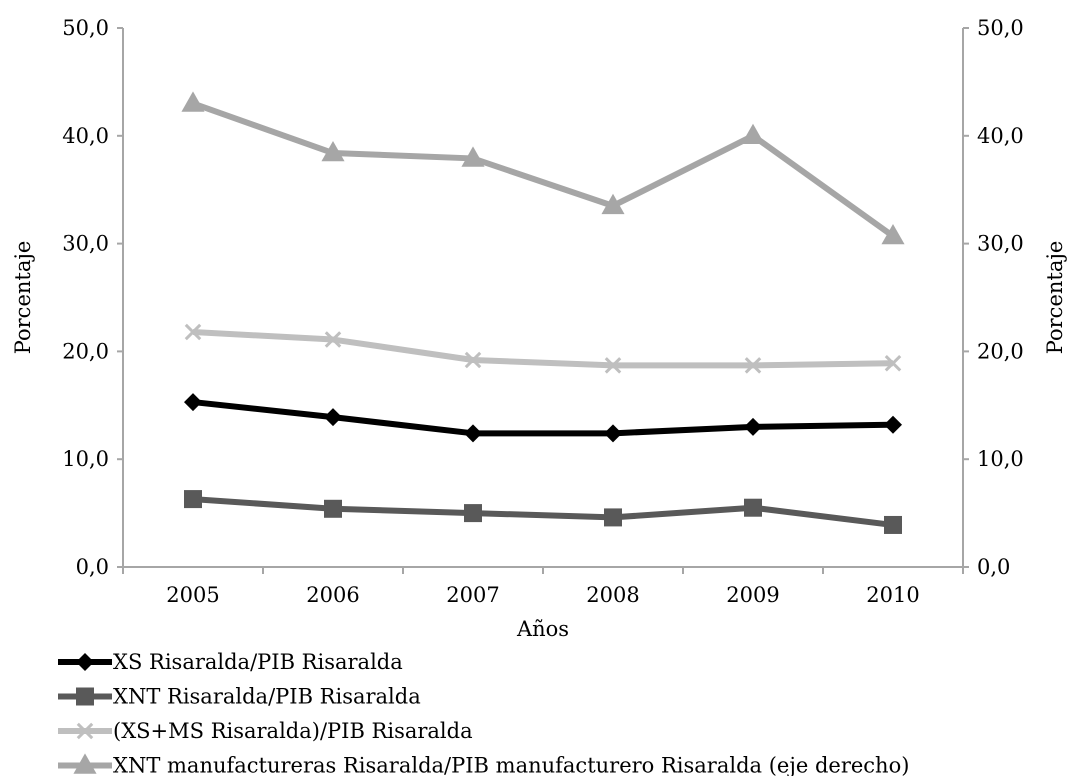 This screenshot has width=1070, height=776. I want to click on left-y-tick-label: 20,0, so click(85, 351).